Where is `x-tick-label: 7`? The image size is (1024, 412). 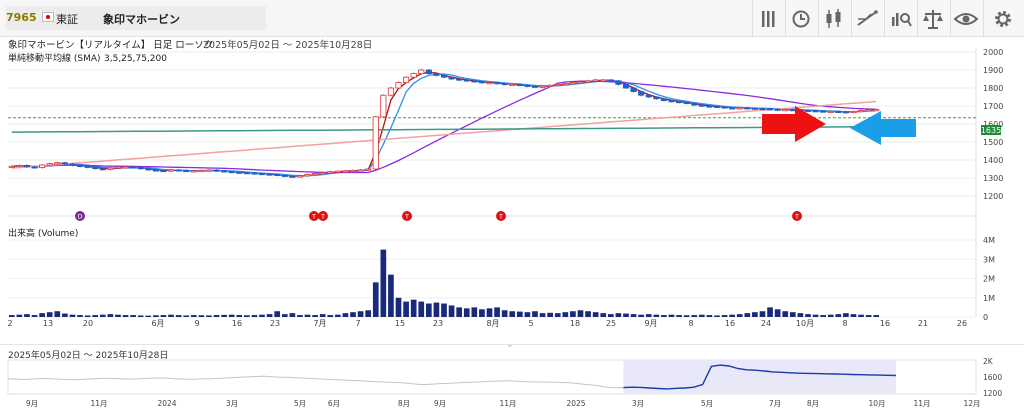 x-tick-label: 7 is located at coordinates (357, 323).